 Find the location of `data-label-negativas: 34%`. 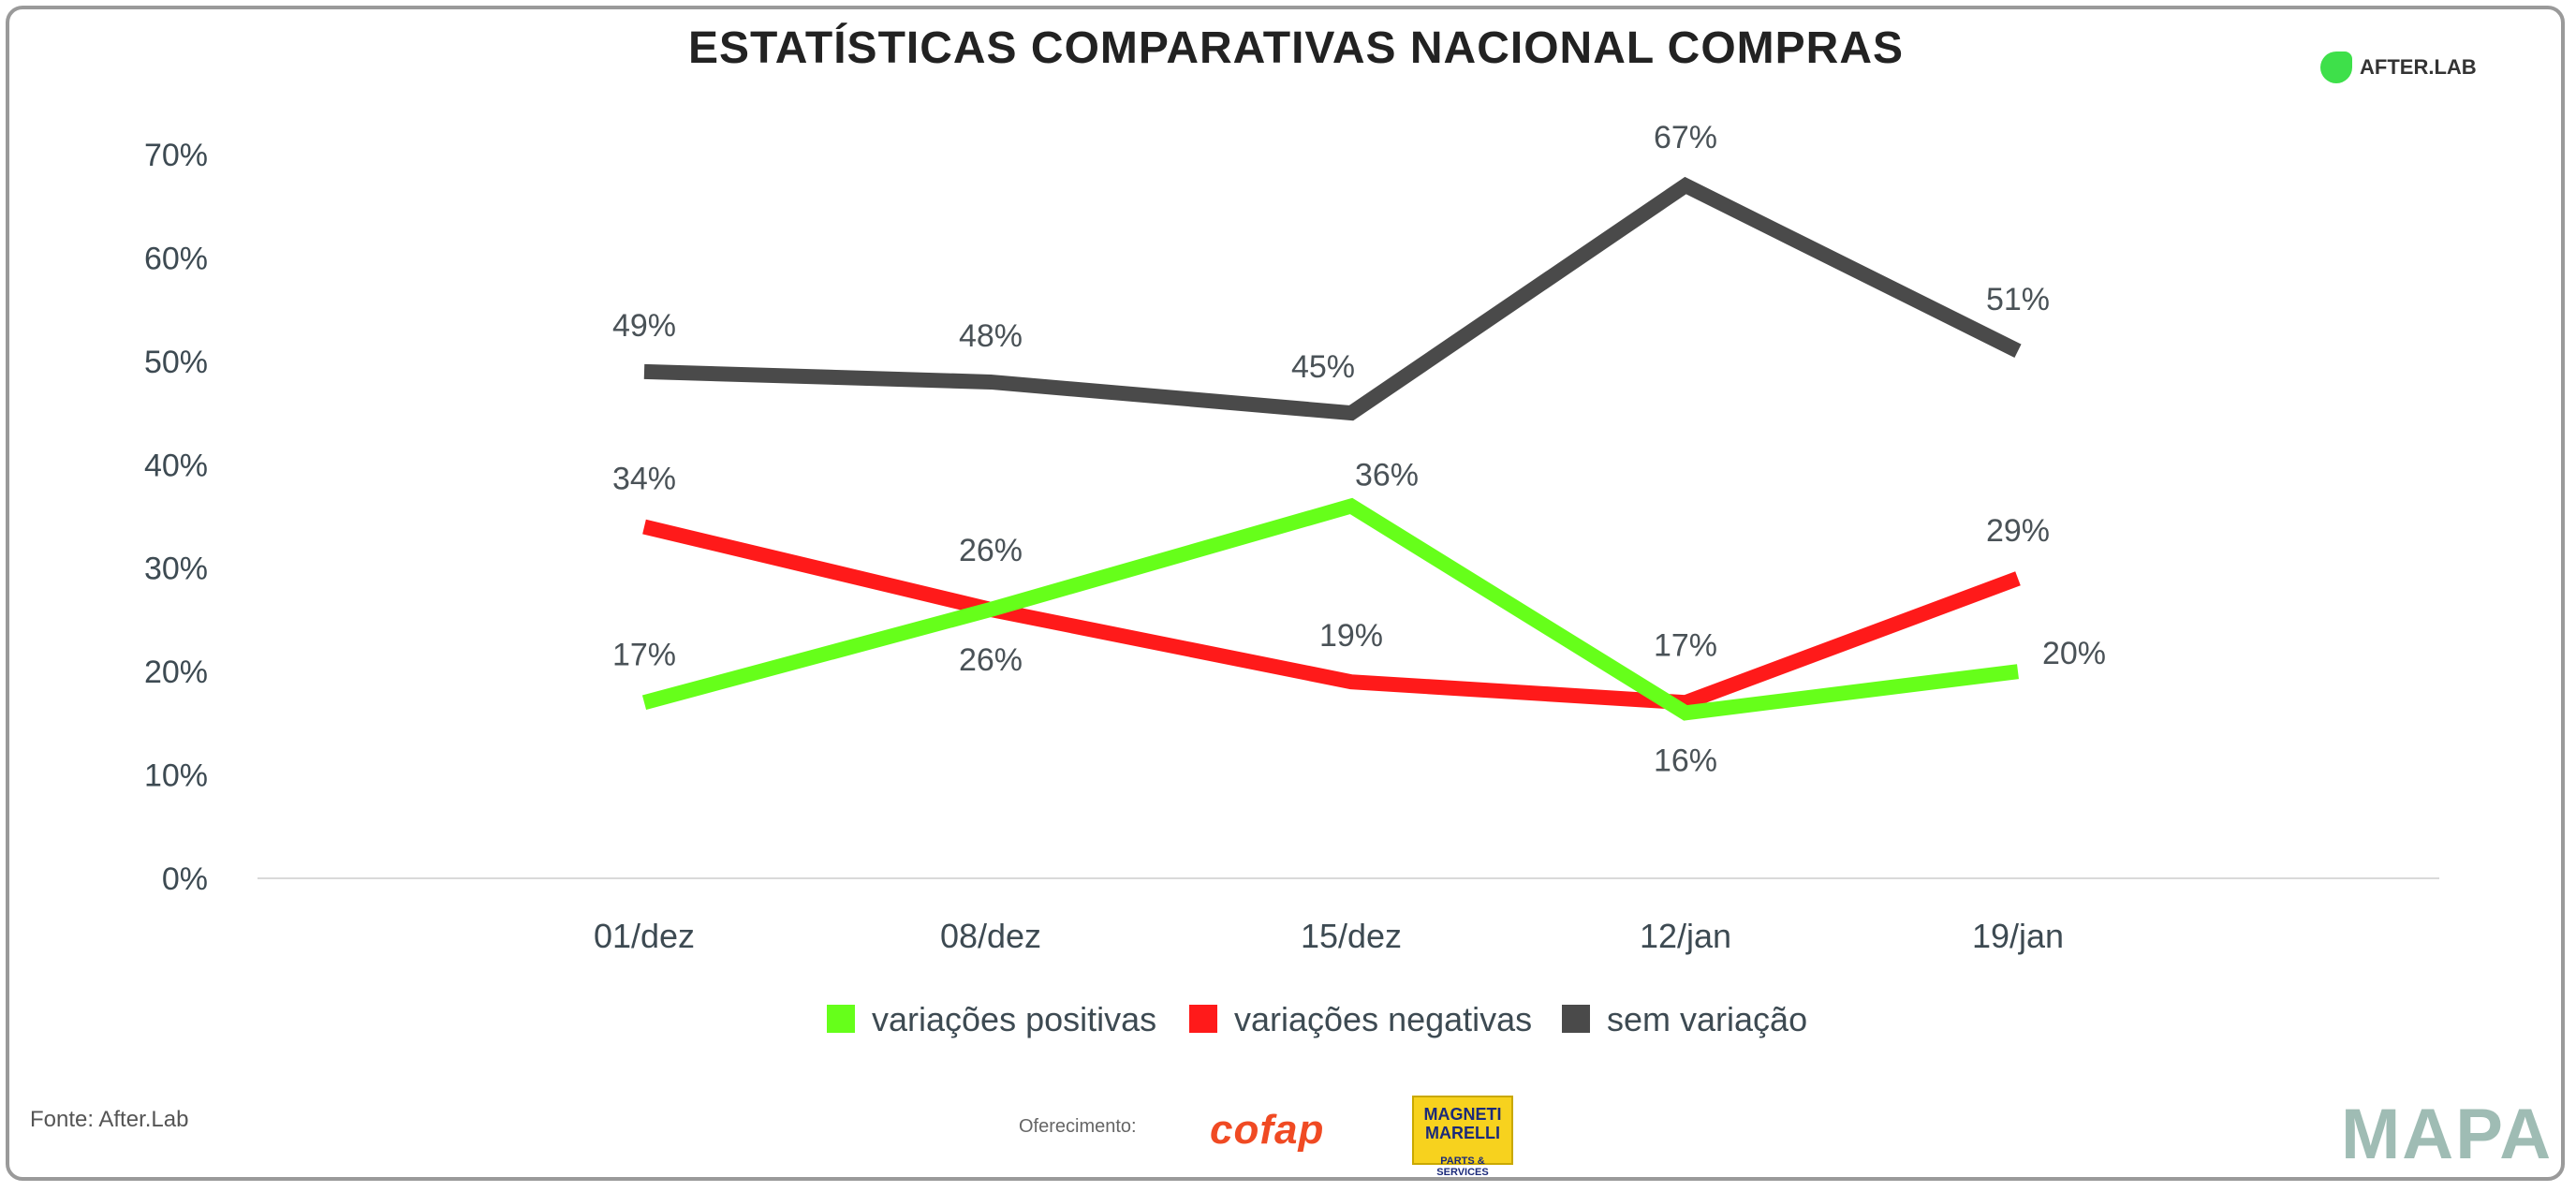

data-label-negativas: 34% is located at coordinates (644, 479).